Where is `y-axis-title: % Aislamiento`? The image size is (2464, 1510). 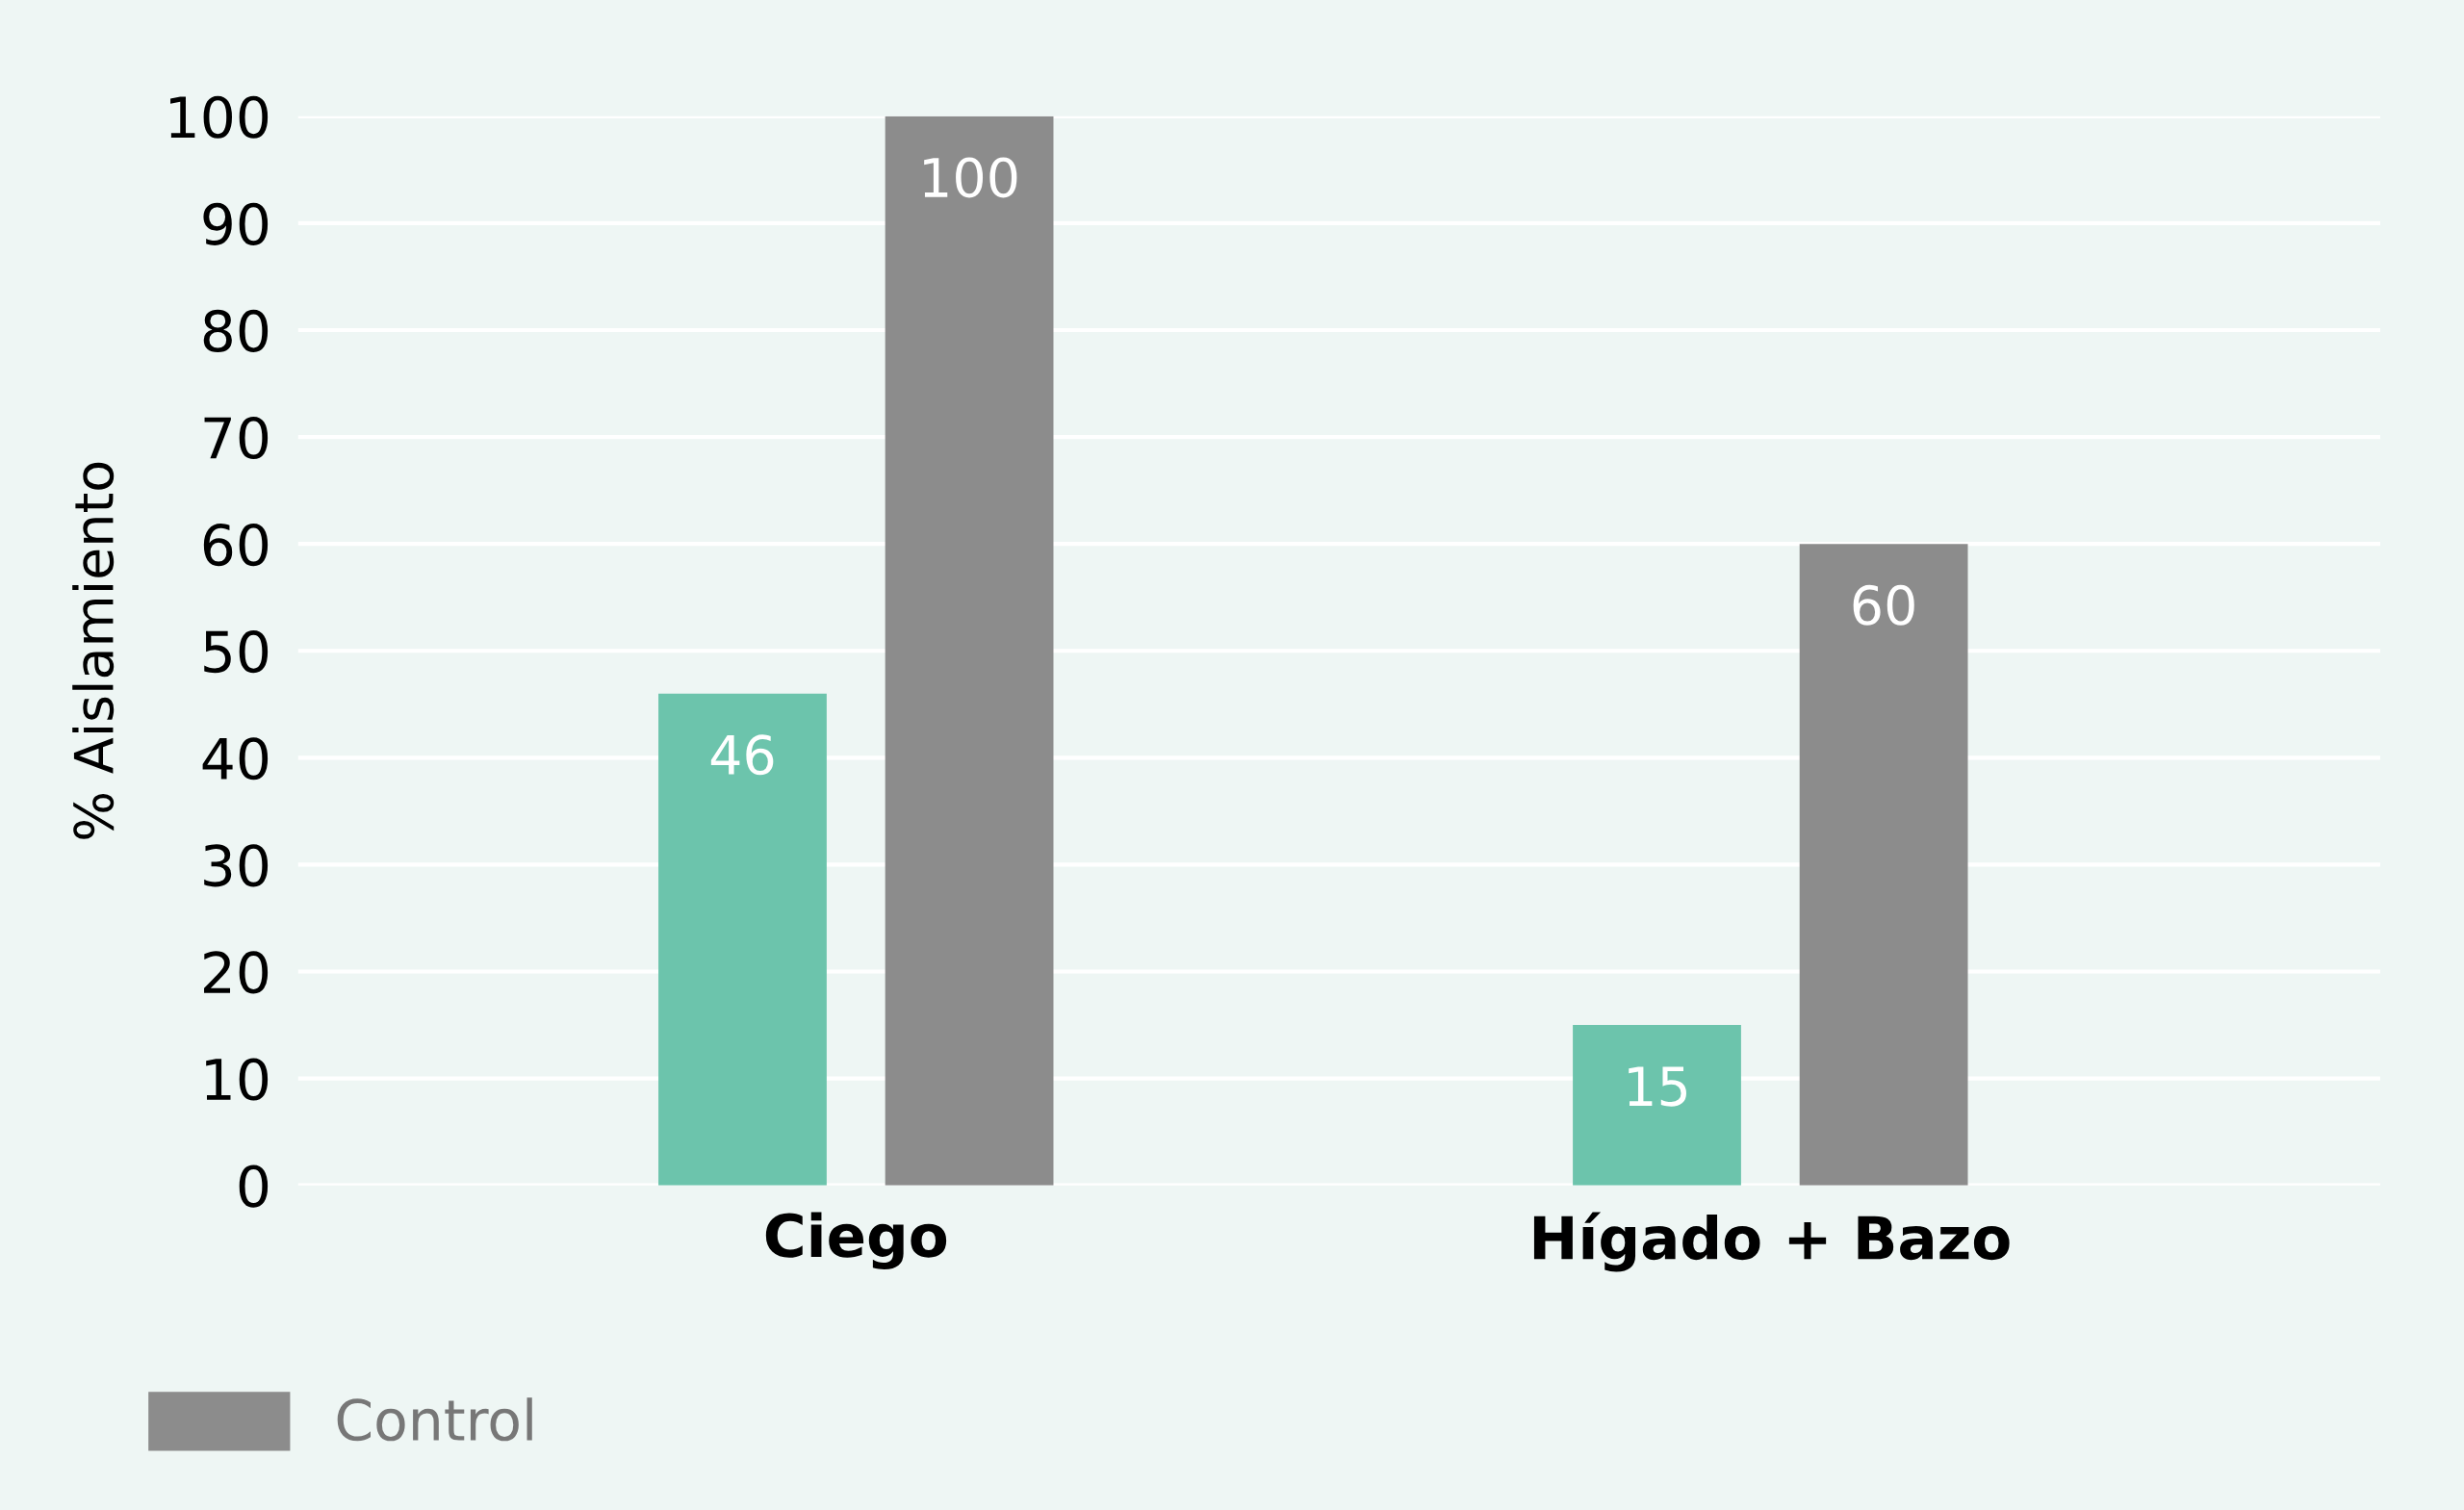
y-axis-title: % Aislamiento is located at coordinates (93, 650).